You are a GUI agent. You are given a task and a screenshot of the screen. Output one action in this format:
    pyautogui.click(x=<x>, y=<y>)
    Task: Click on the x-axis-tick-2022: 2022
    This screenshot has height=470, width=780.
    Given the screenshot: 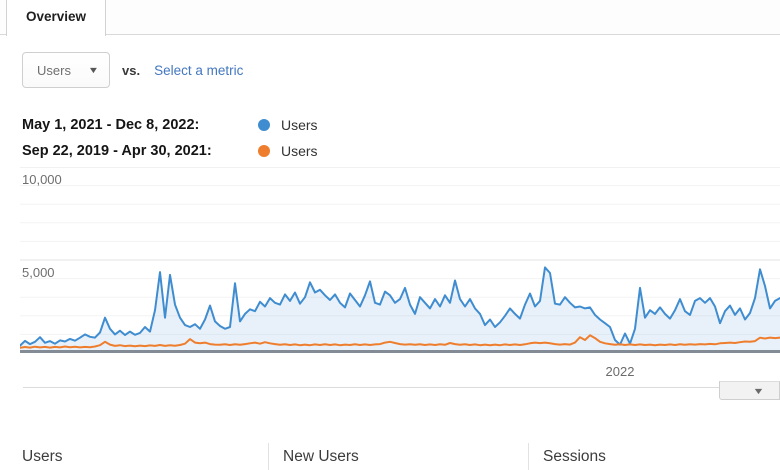 What is the action you would take?
    pyautogui.click(x=620, y=371)
    